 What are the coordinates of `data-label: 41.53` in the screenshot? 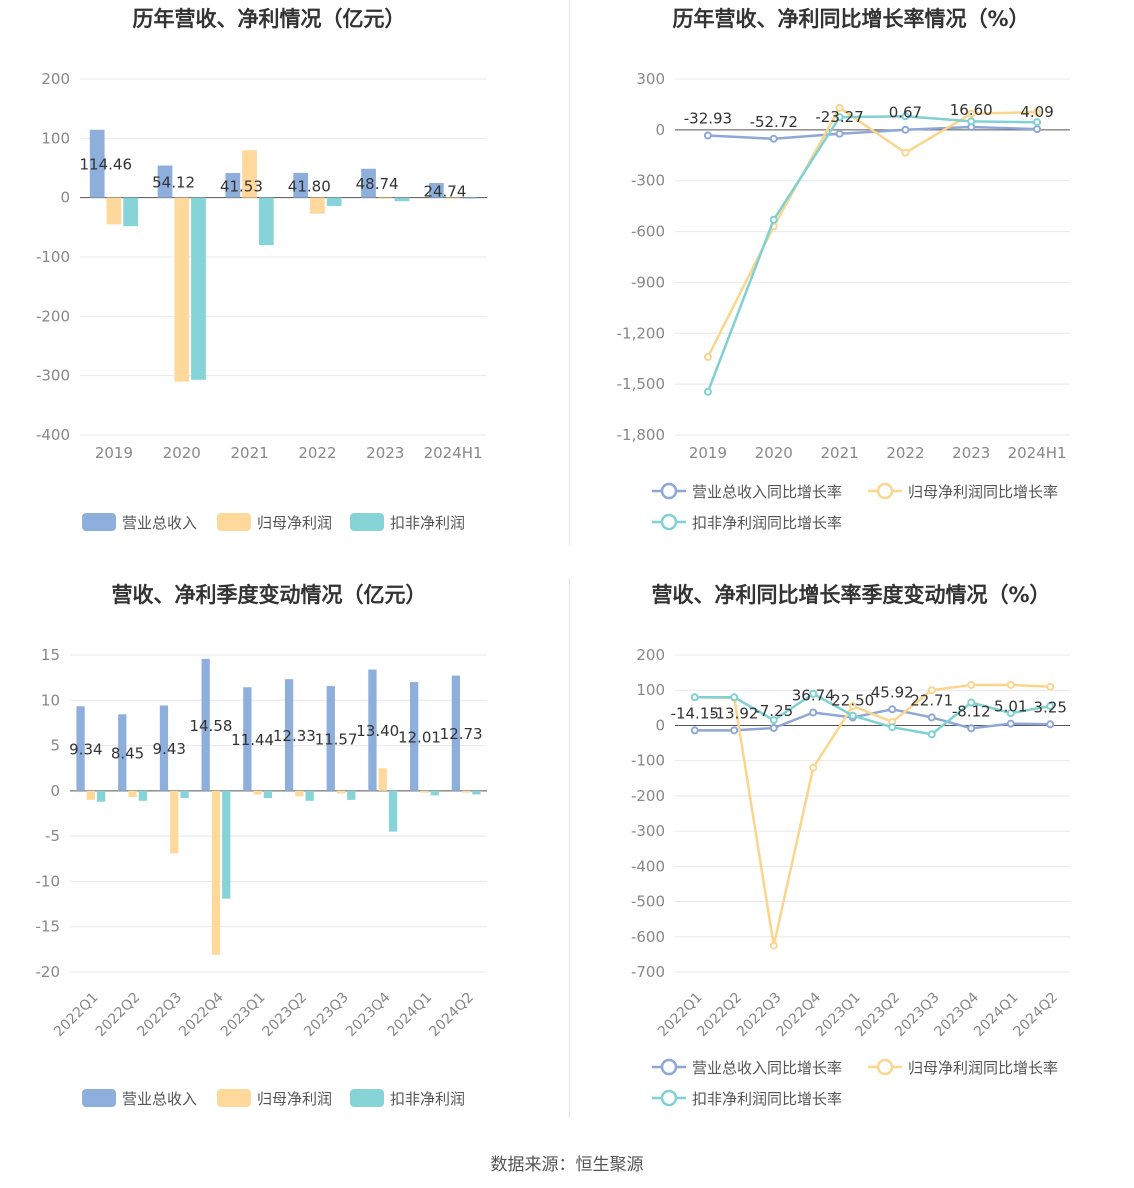 It's located at (241, 186).